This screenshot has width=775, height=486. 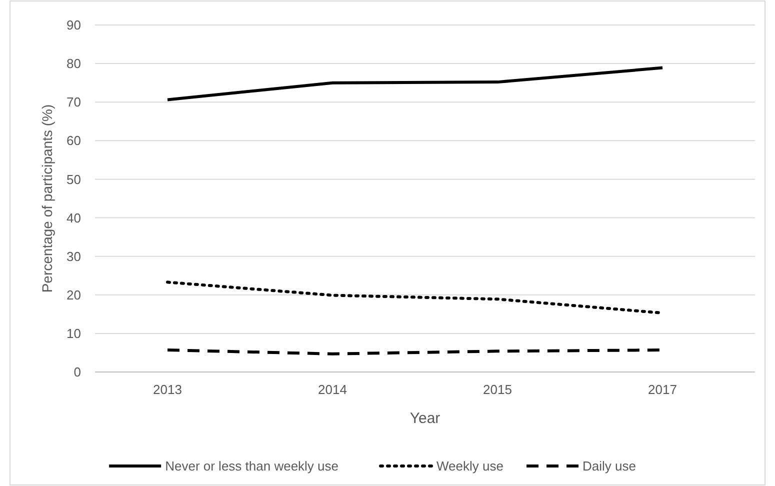 What do you see at coordinates (77, 372) in the screenshot?
I see `y-tick-label: 0` at bounding box center [77, 372].